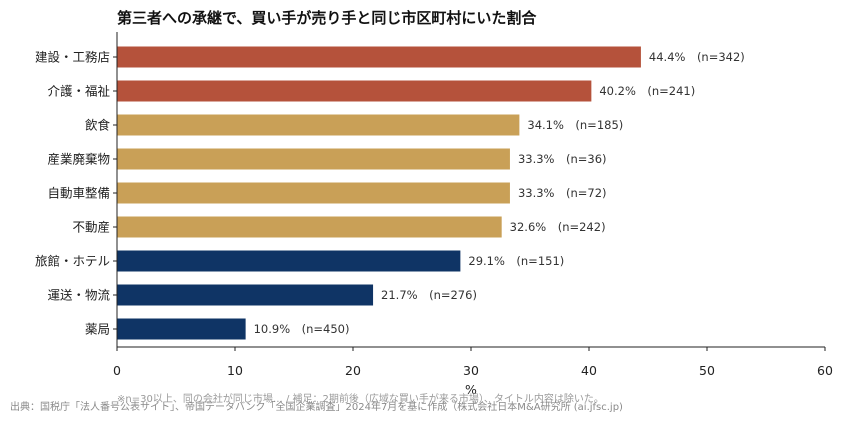 This screenshot has height=422, width=842. What do you see at coordinates (98, 125) in the screenshot?
I see `category-label: 飲食` at bounding box center [98, 125].